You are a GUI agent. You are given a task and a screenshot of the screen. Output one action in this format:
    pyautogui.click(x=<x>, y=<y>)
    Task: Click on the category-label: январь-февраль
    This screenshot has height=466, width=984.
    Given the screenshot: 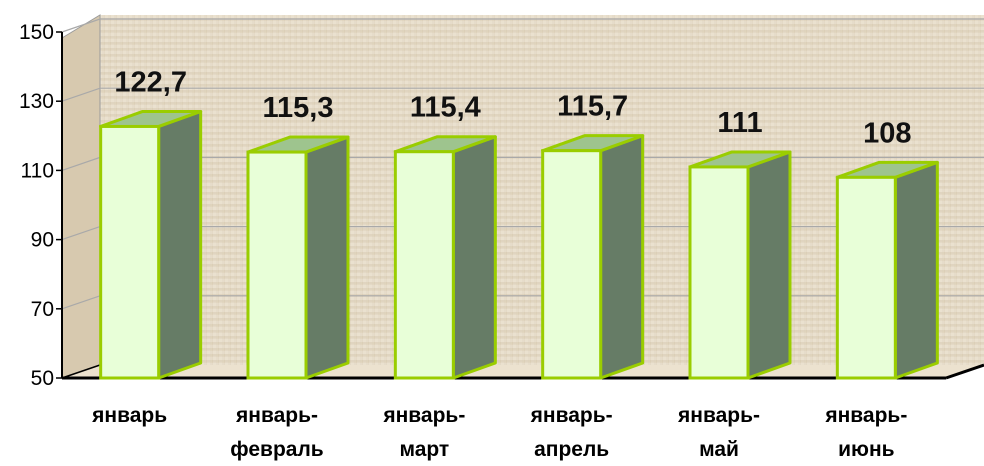 What is the action you would take?
    pyautogui.click(x=277, y=432)
    